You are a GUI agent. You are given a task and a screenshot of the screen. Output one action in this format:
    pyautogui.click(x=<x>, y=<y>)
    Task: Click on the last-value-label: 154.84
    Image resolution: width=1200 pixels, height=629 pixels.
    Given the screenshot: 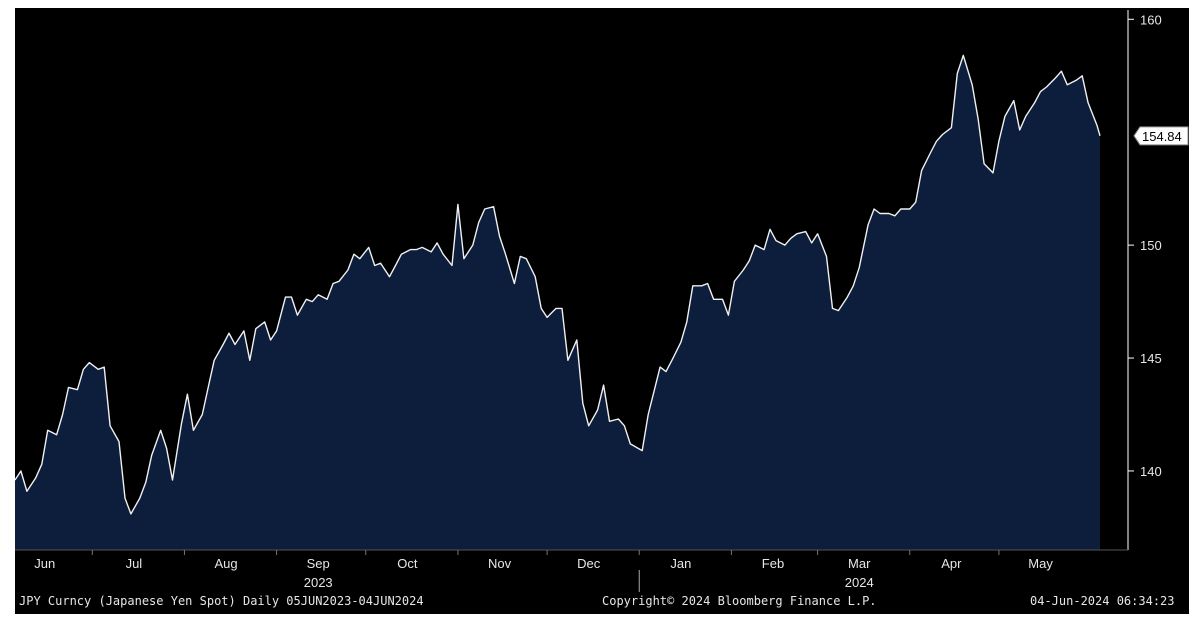 What is the action you would take?
    pyautogui.click(x=1162, y=136)
    